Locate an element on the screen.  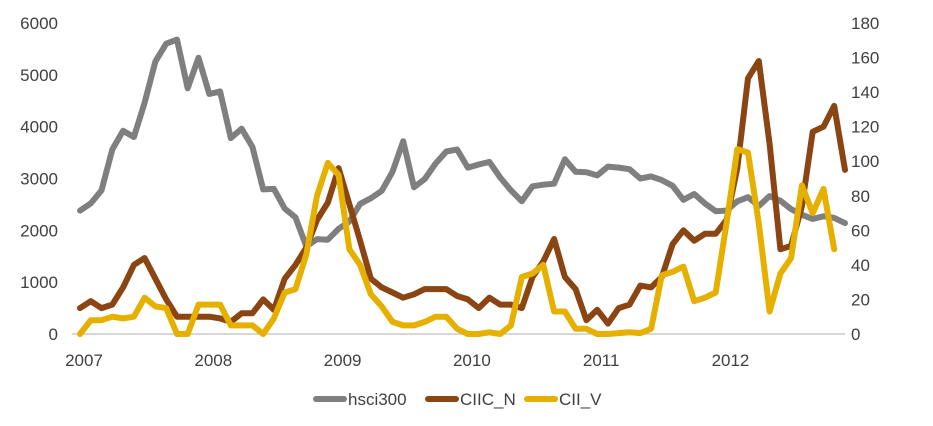
x-tick-label: 2011 is located at coordinates (601, 360).